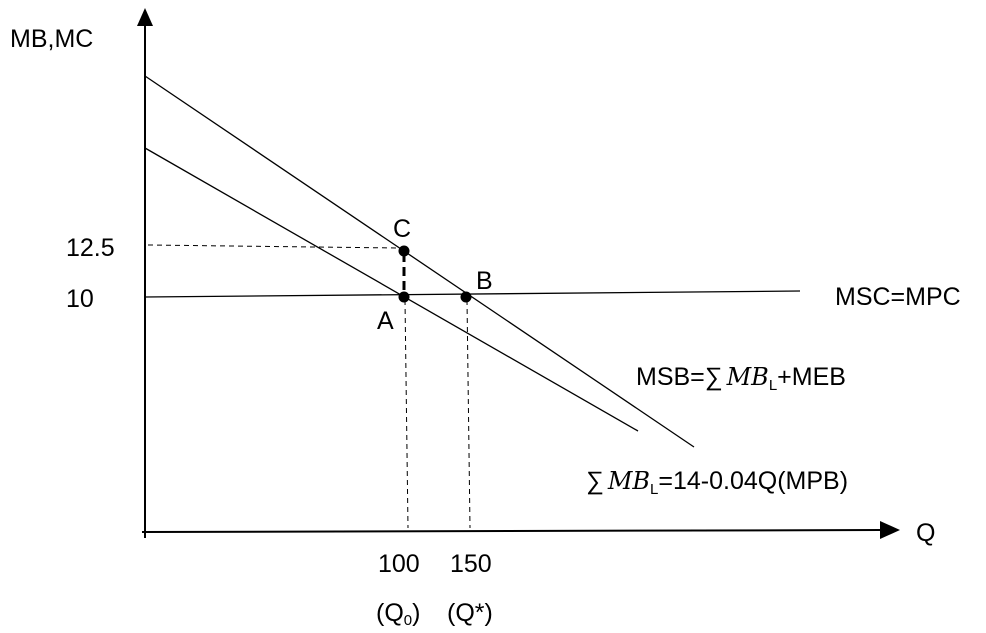  Describe the element at coordinates (408, 620) in the screenshot. I see `tick-q0-index: 0` at that location.